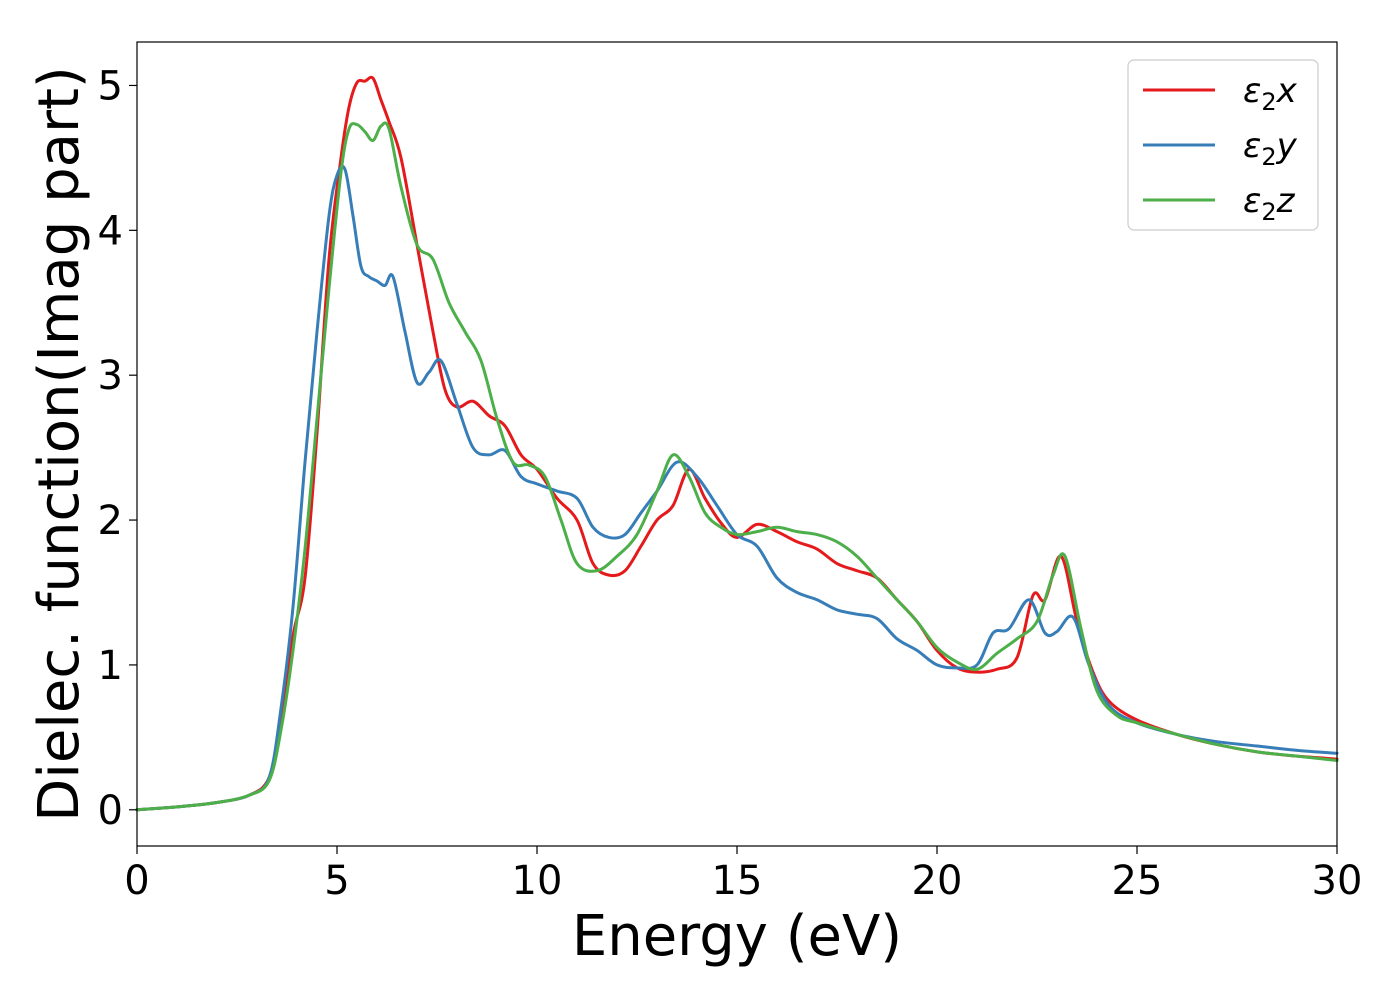 Image resolution: width=1400 pixels, height=1000 pixels. What do you see at coordinates (1269, 203) in the screenshot?
I see `legend-label-z: ε2z` at bounding box center [1269, 203].